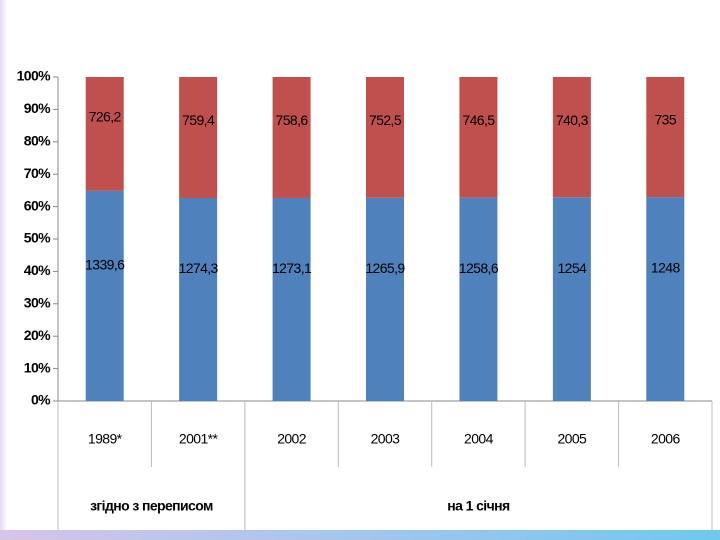 The width and height of the screenshot is (720, 540). Describe the element at coordinates (37, 238) in the screenshot. I see `y-tick-label: 50%` at that location.